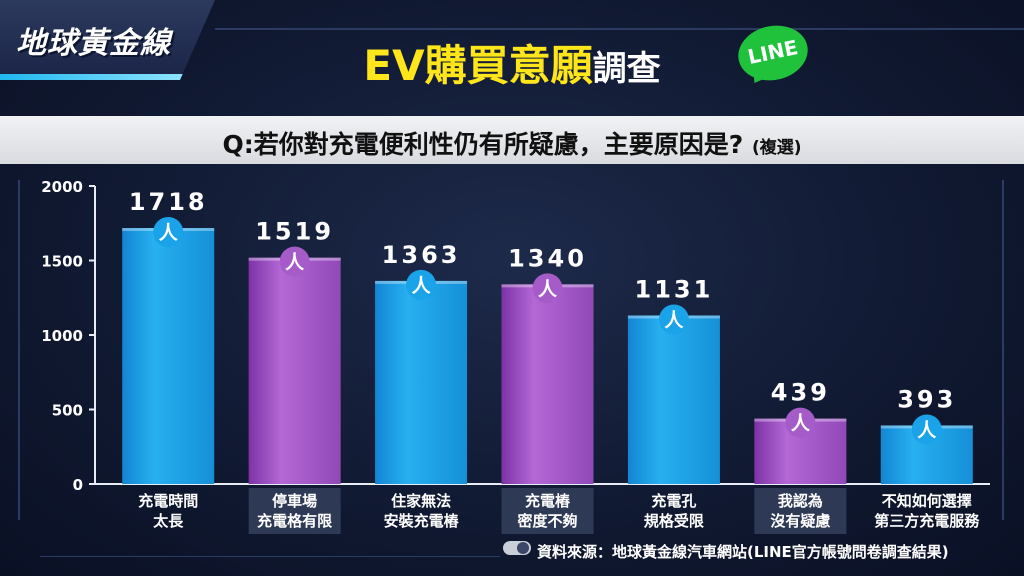  Describe the element at coordinates (800, 393) in the screenshot. I see `value-label: 439` at that location.